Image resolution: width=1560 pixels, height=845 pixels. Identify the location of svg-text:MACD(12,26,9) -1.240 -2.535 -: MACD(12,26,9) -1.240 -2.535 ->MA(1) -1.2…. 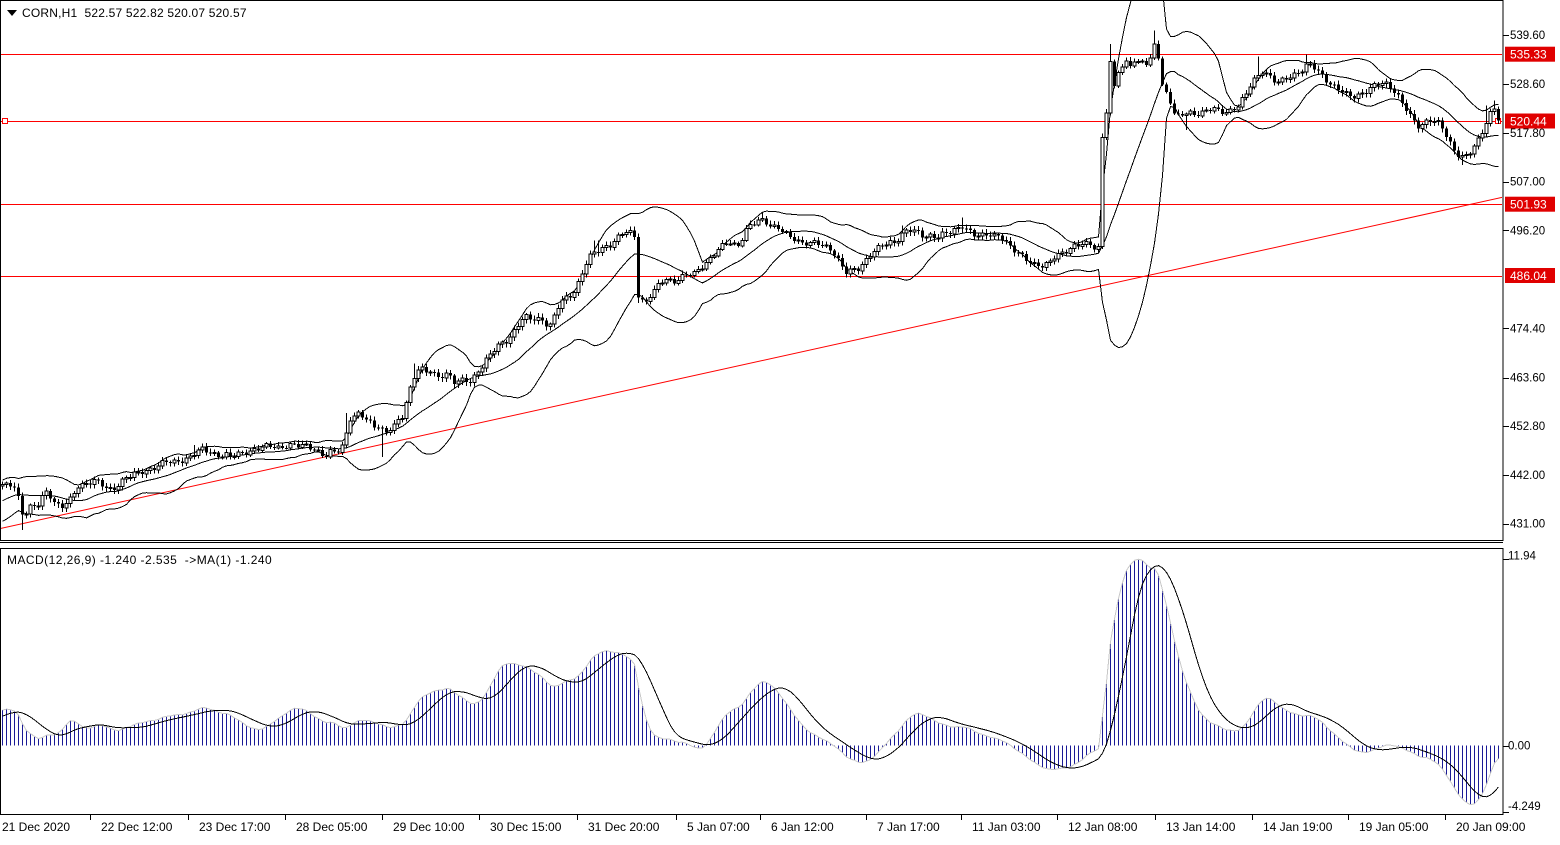
(139, 560).